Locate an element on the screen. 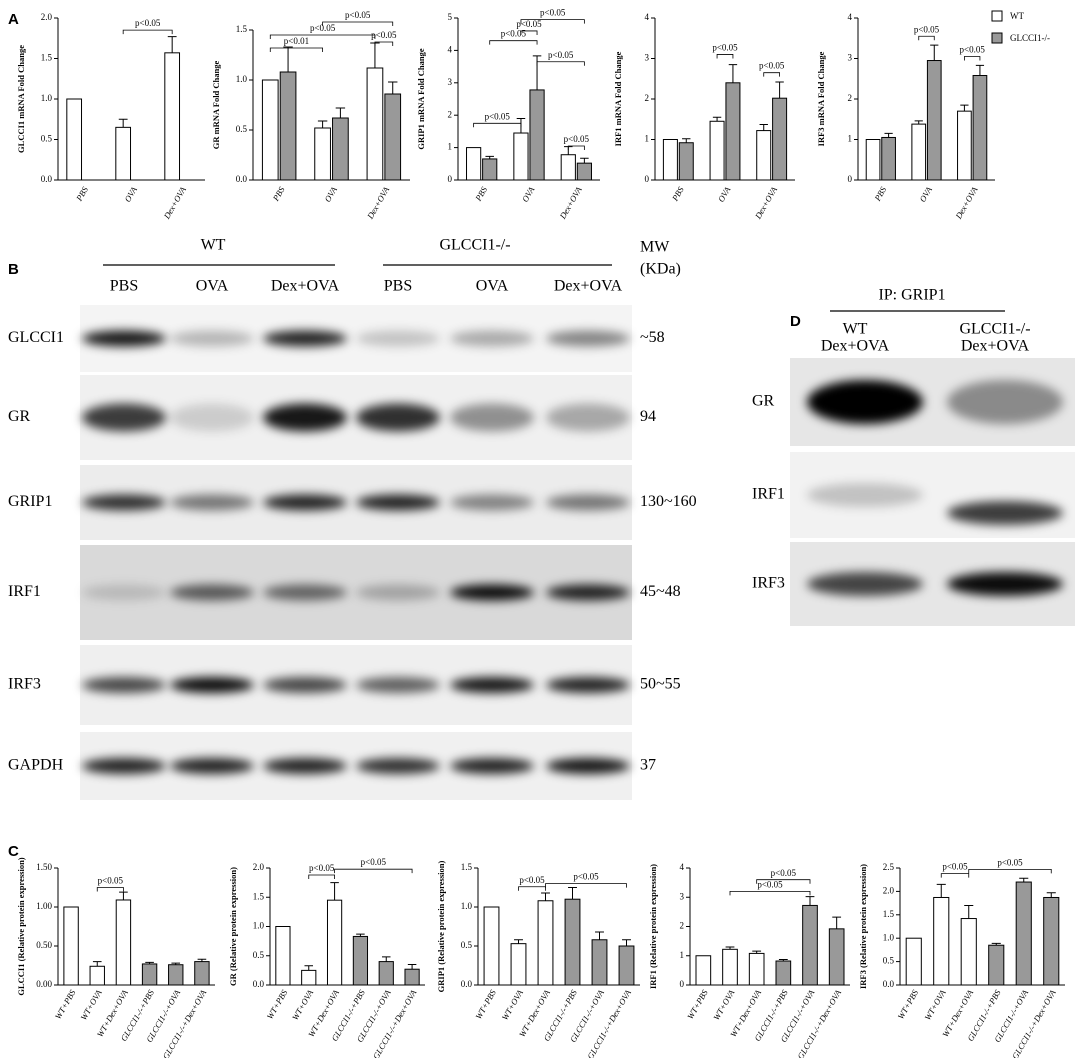 The image size is (1084, 1058). lane-label: PBS is located at coordinates (124, 286).